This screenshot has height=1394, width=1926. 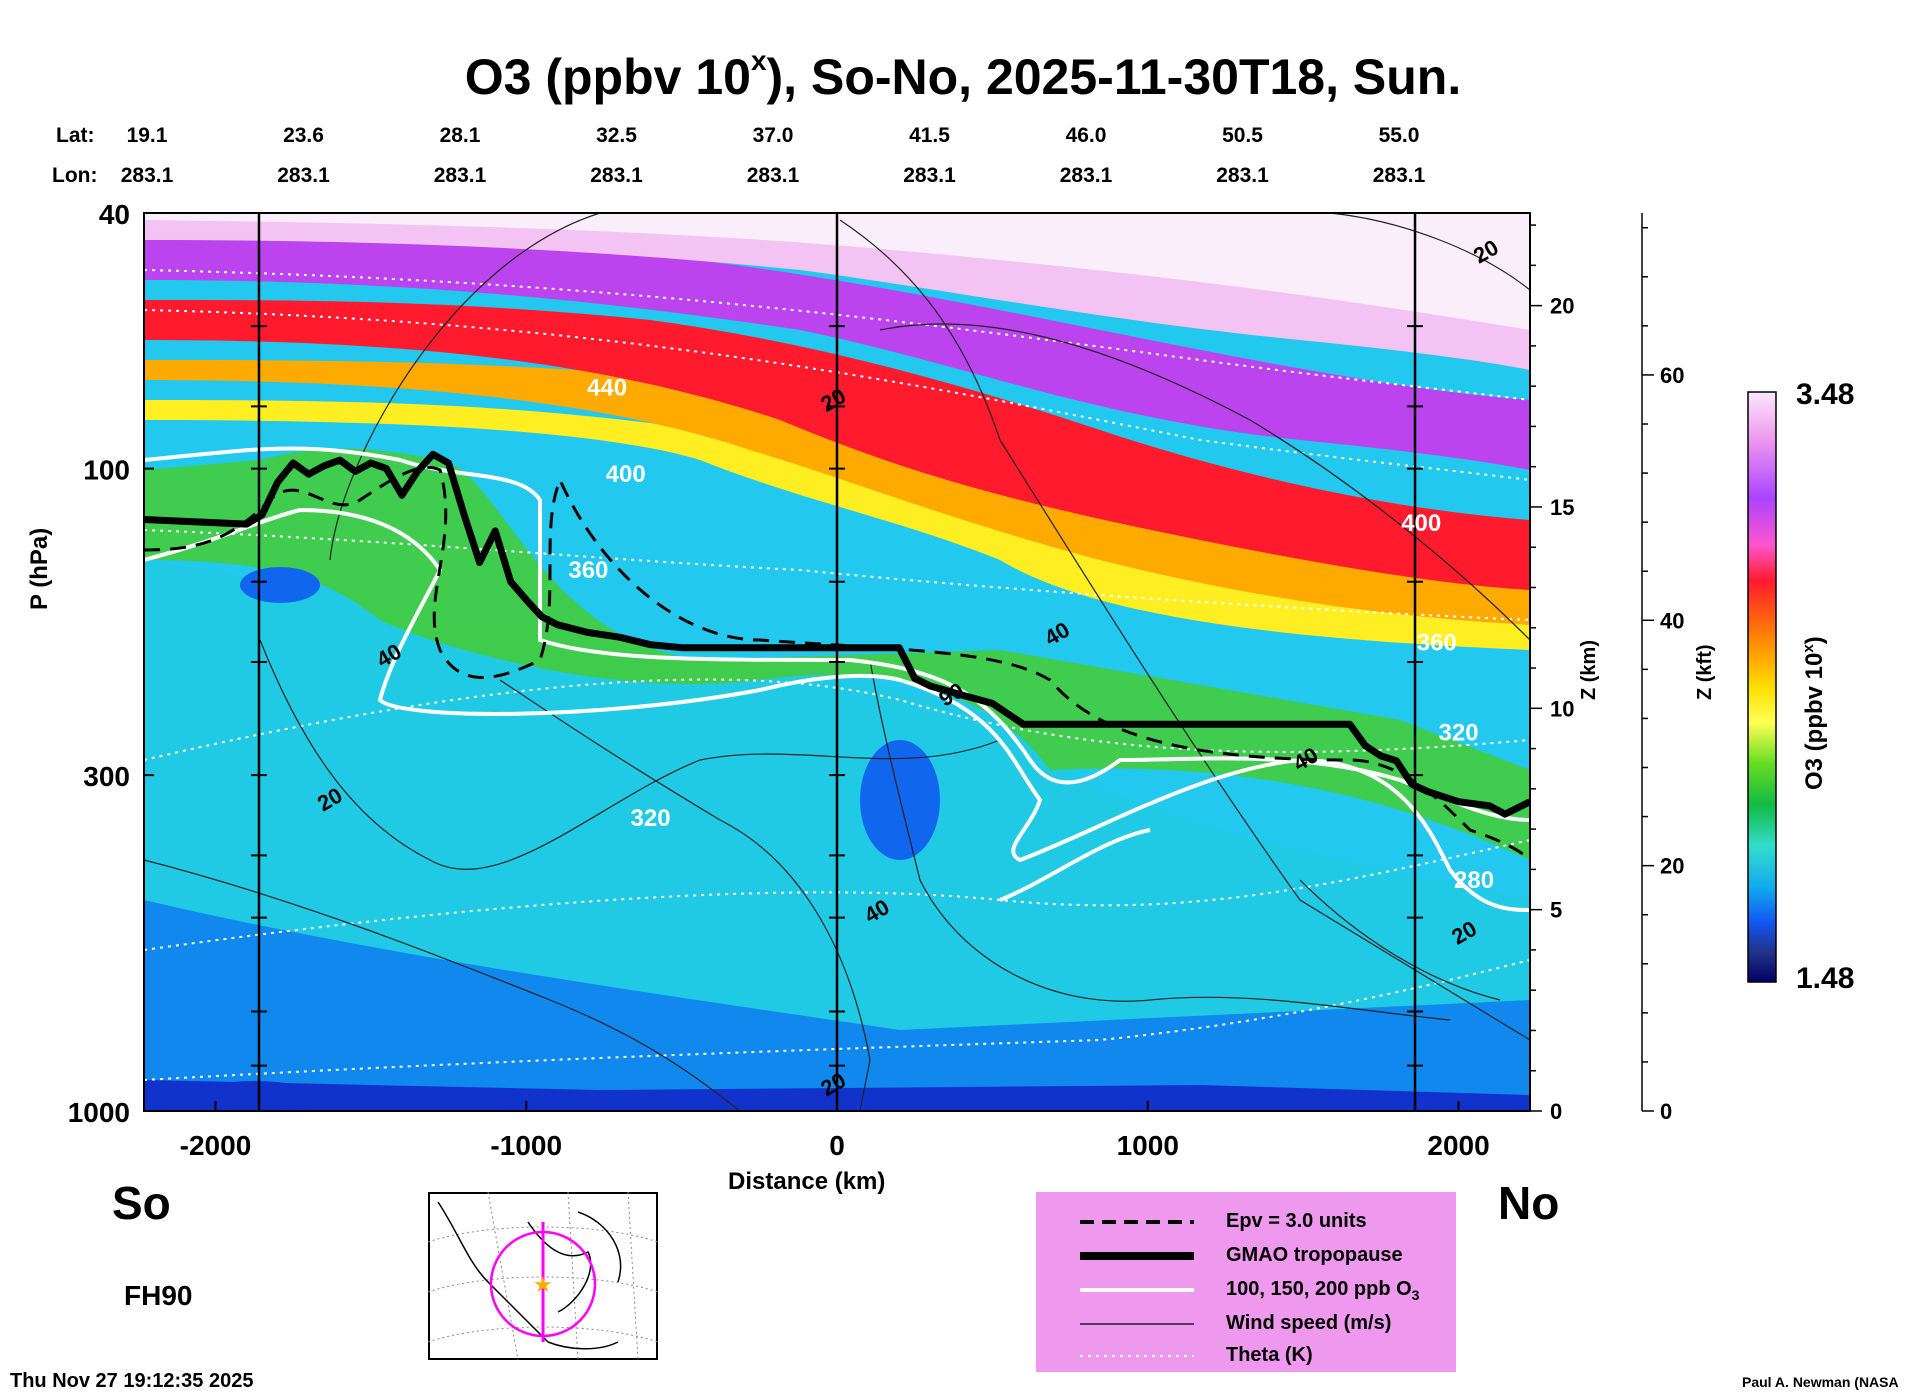 What do you see at coordinates (106, 470) in the screenshot?
I see `y-tick-label: 100` at bounding box center [106, 470].